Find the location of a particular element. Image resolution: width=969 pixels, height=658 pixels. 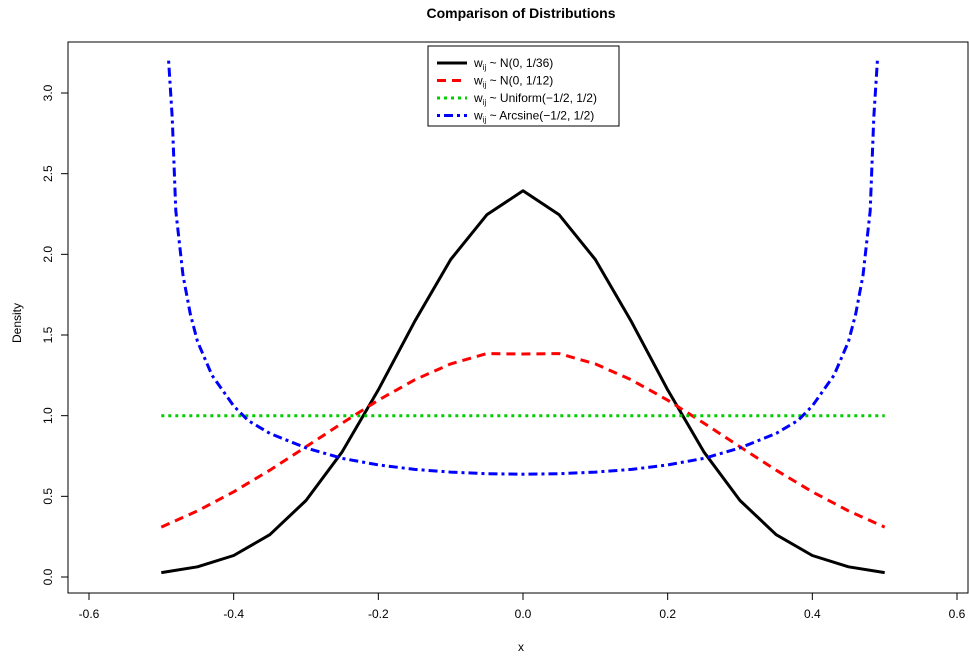

y-tick-label: 3.0 is located at coordinates (48, 92).